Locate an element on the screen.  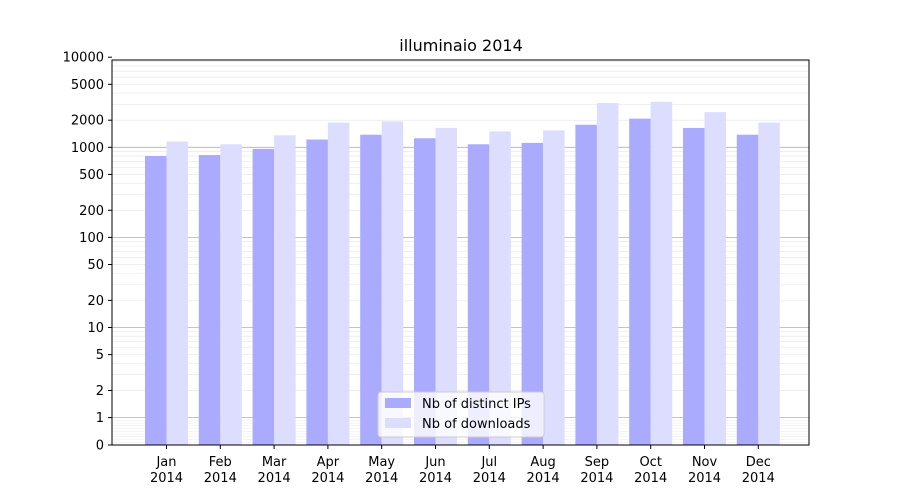
bar-distinct-ips-jun is located at coordinates (425, 292).